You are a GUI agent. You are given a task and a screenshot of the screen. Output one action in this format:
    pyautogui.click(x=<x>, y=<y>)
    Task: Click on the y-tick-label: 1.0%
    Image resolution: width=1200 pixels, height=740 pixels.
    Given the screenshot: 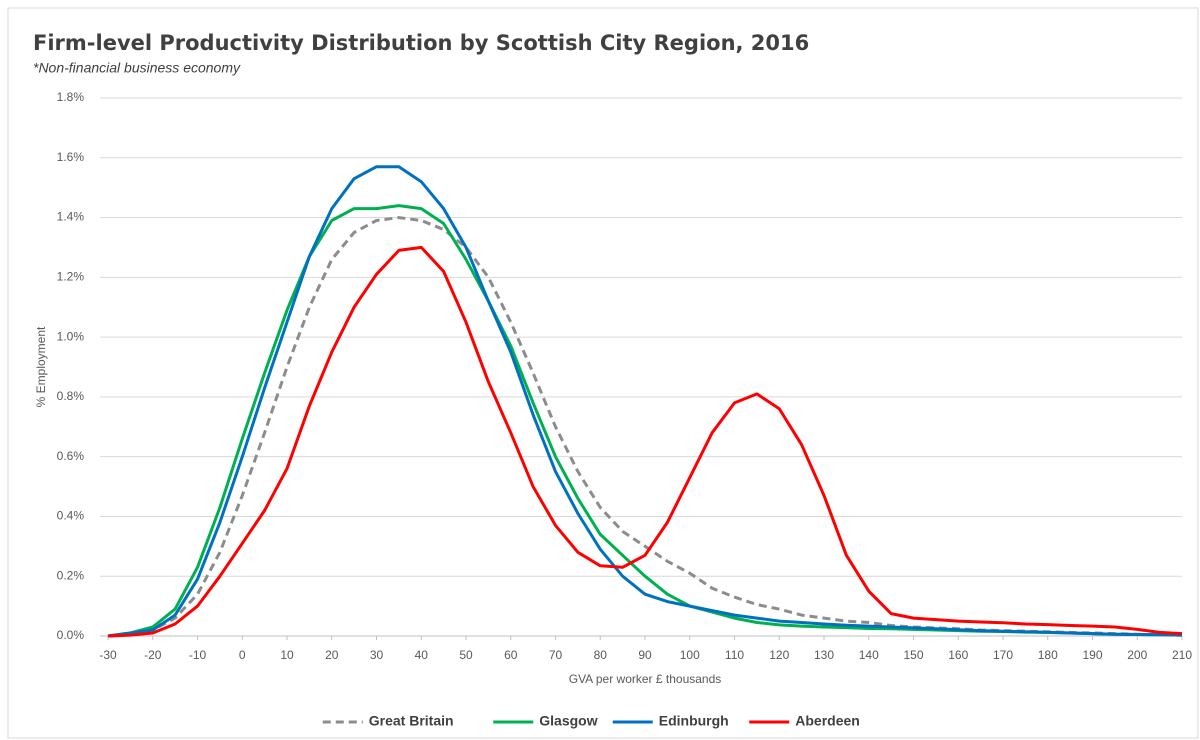 What is the action you would take?
    pyautogui.click(x=71, y=336)
    